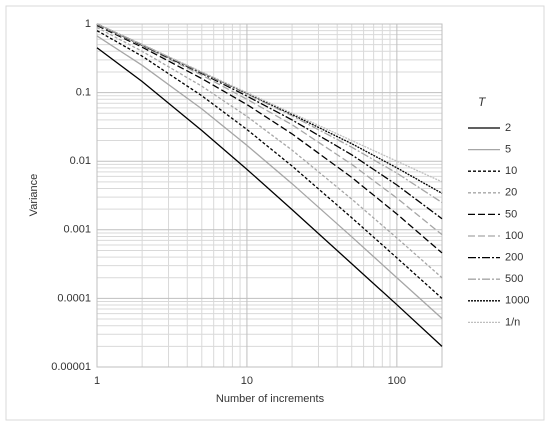 This screenshot has width=550, height=432. What do you see at coordinates (514, 236) in the screenshot?
I see `legend-label: 100` at bounding box center [514, 236].